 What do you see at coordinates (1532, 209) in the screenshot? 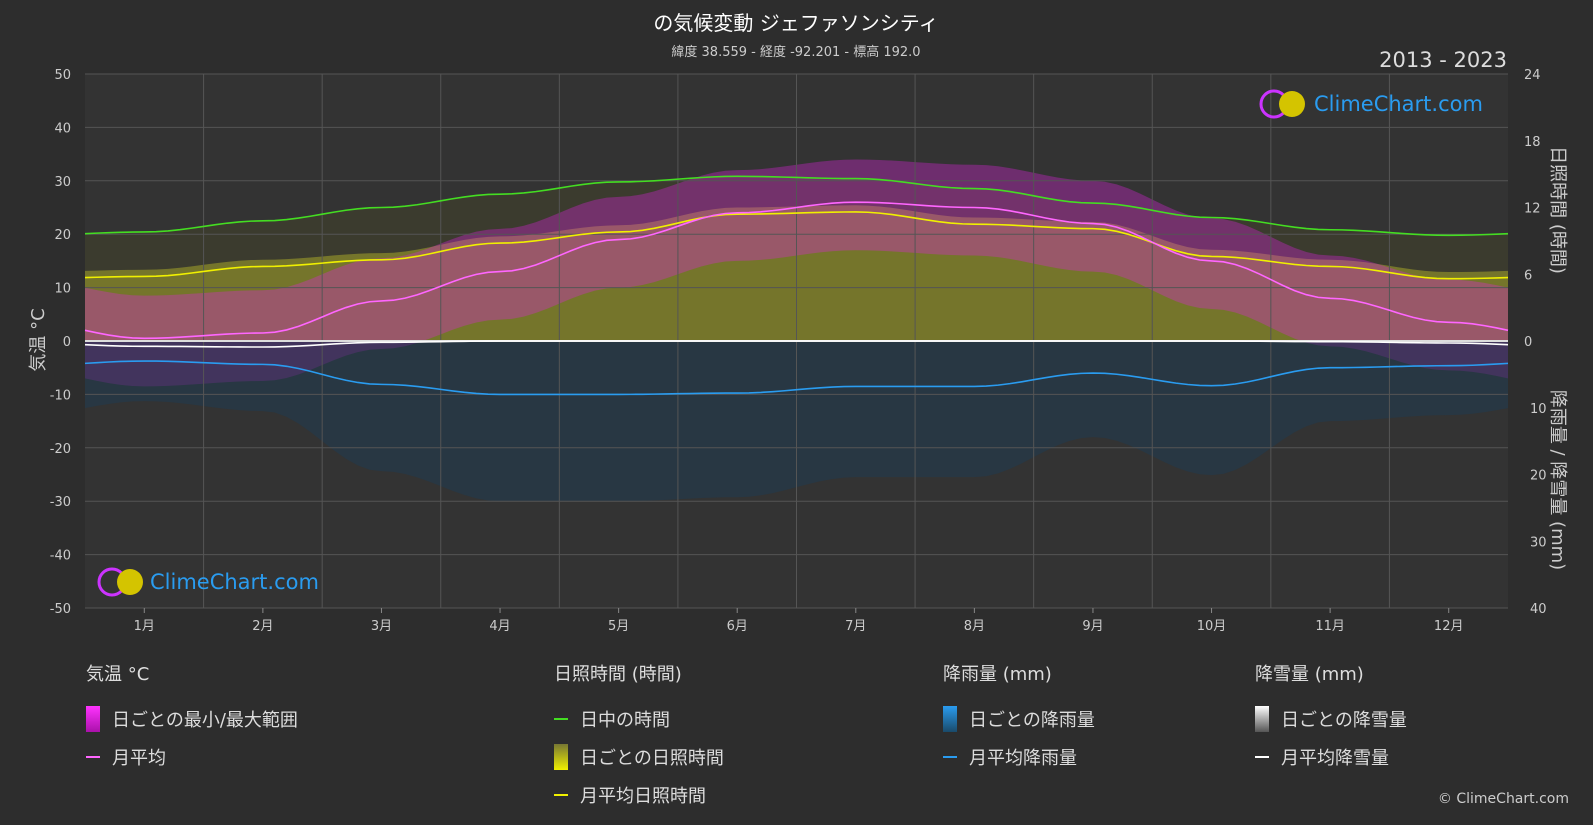
I see `right-top-tick-label: 12` at bounding box center [1532, 209].